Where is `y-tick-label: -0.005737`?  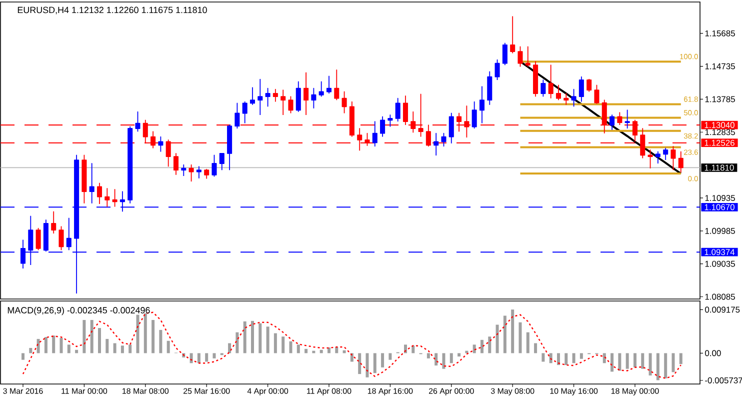 y-tick-label: -0.005737 is located at coordinates (723, 380).